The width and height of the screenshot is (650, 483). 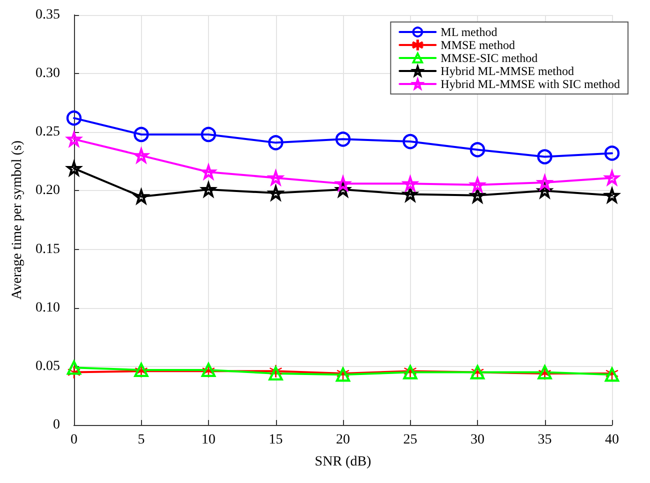 I want to click on legend-label: ML method, so click(x=469, y=32).